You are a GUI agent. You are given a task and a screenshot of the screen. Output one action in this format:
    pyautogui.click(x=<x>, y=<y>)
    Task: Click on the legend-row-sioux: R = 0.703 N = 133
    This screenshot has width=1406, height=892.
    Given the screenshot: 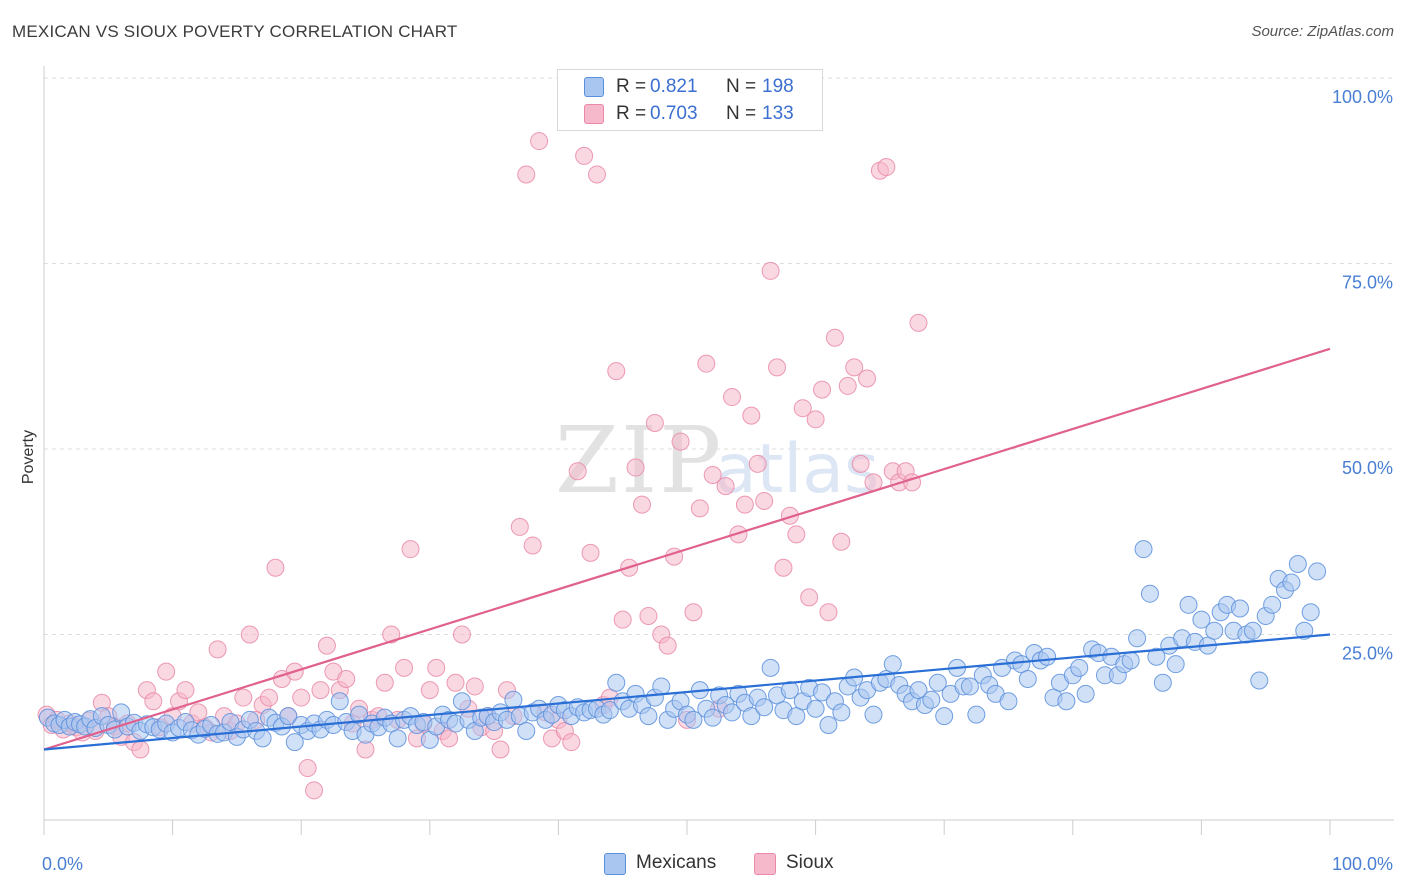 What is the action you would take?
    pyautogui.click(x=690, y=114)
    